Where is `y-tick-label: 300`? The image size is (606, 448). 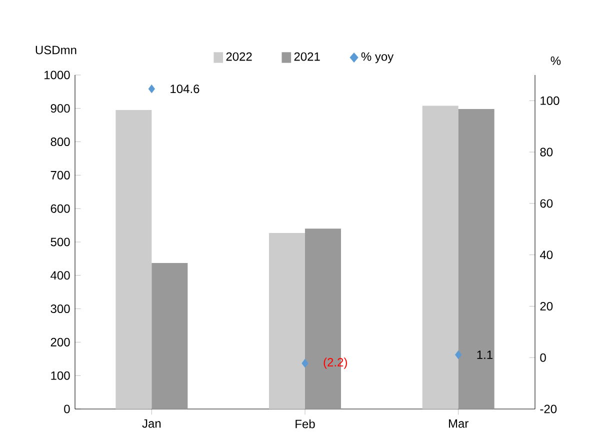
y-tick-label: 300 is located at coordinates (60, 309).